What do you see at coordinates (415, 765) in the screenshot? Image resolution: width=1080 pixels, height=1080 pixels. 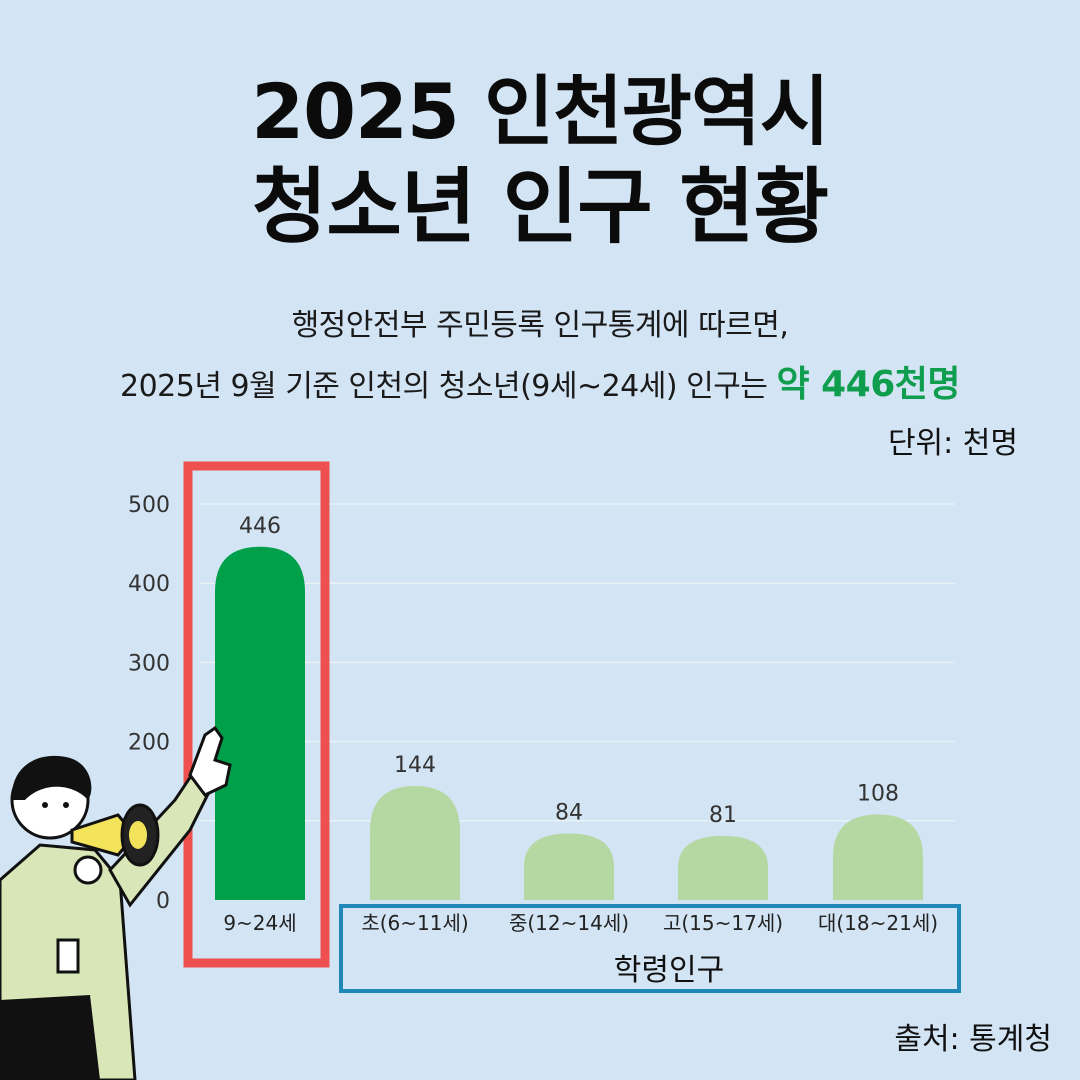 I see `data-label: 144` at bounding box center [415, 765].